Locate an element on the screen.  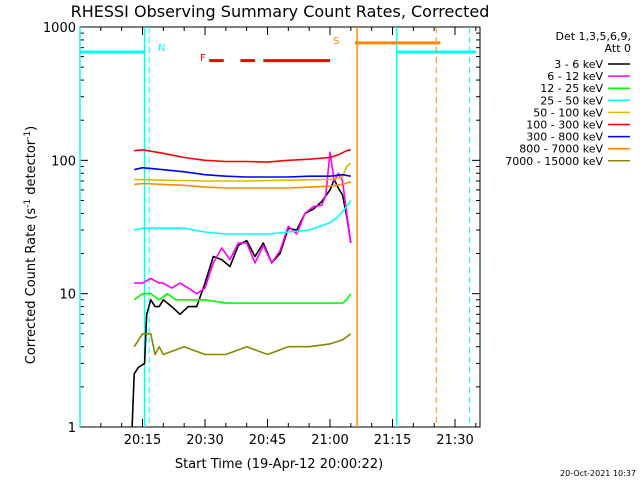
x-tick-label: 20:15 is located at coordinates (142, 440).